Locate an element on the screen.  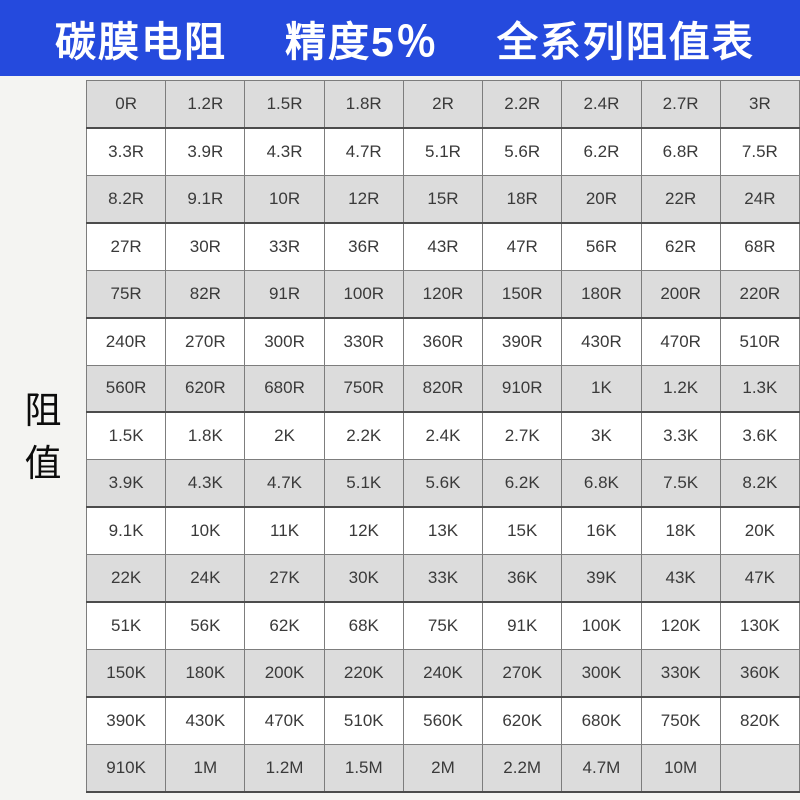
table-cell: 4.7R is located at coordinates (363, 151).